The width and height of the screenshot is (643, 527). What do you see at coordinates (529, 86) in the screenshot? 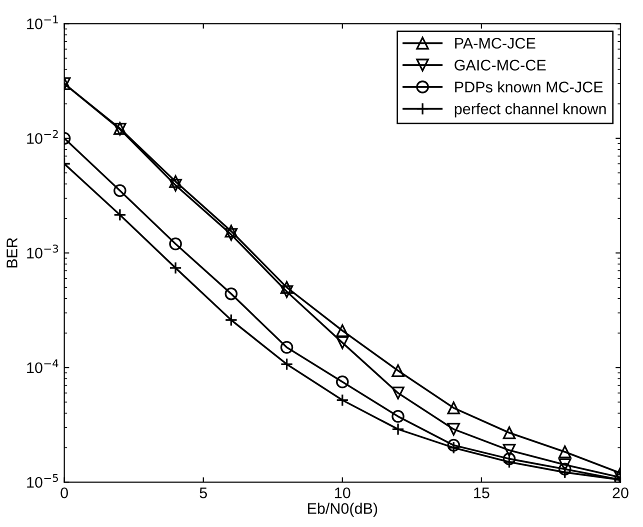
I see `legend-label: PDPs known MC-JCE` at bounding box center [529, 86].